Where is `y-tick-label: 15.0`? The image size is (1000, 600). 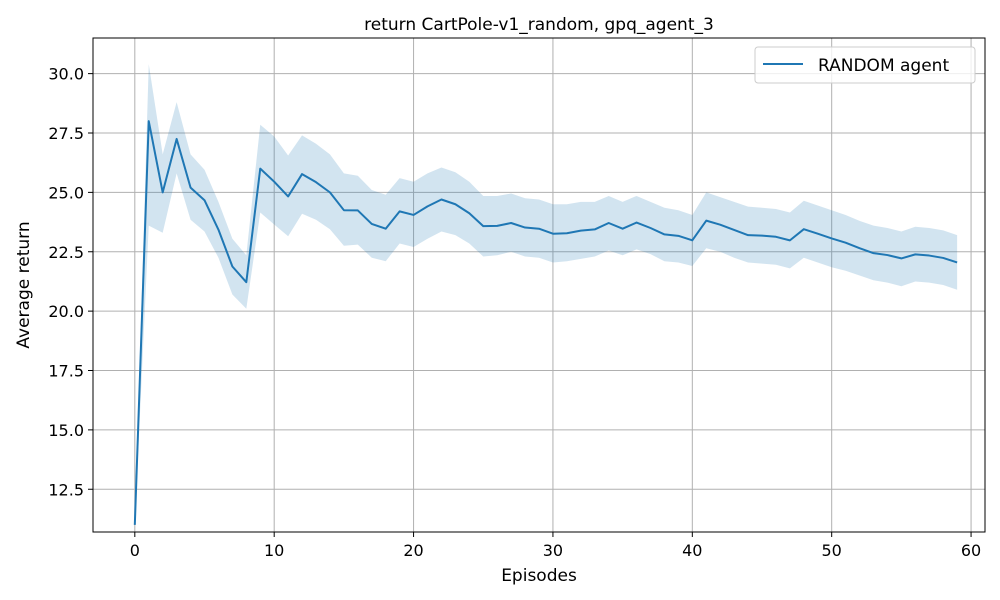 y-tick-label: 15.0 is located at coordinates (66, 430).